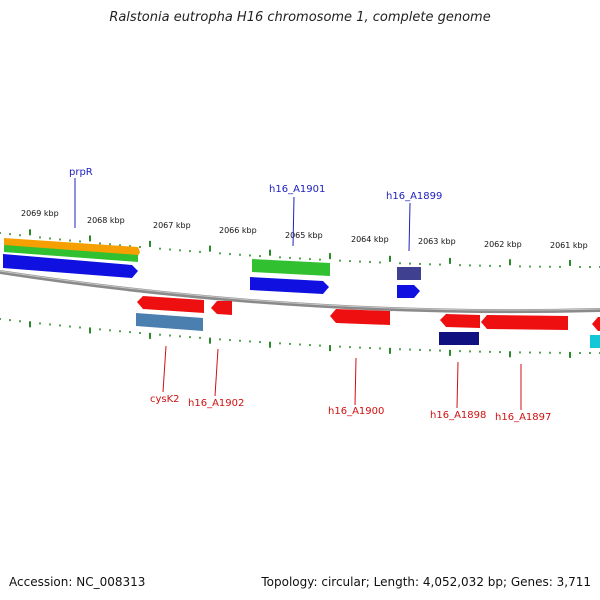 Image resolution: width=600 pixels, height=600 pixels. What do you see at coordinates (458, 415) in the screenshot?
I see `gene-label-h16_A1898: h16_A1898` at bounding box center [458, 415].